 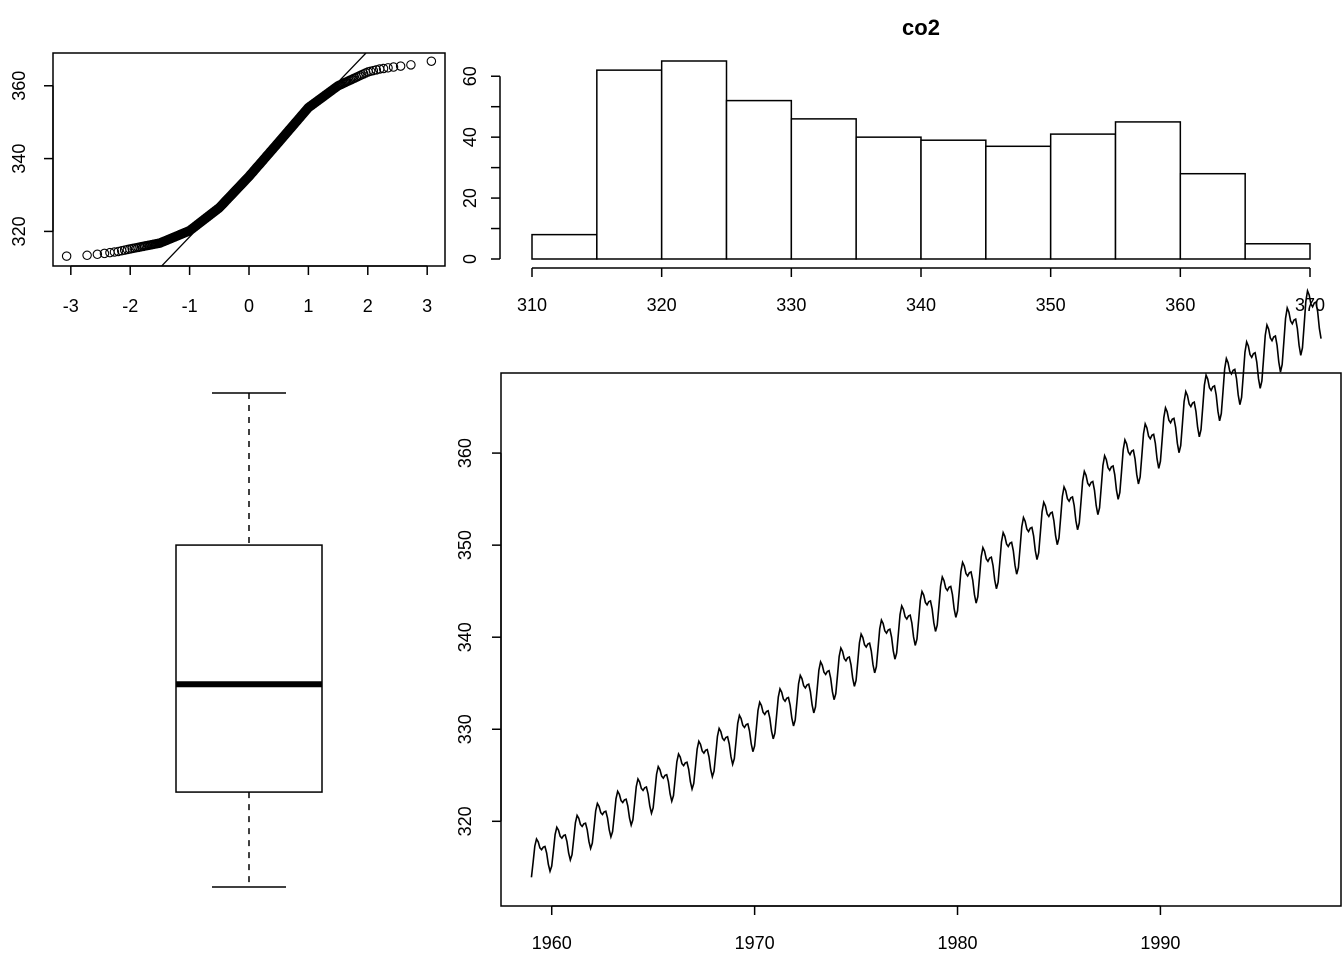 What do you see at coordinates (662, 305) in the screenshot?
I see `histogram-x-tick-label: 320` at bounding box center [662, 305].